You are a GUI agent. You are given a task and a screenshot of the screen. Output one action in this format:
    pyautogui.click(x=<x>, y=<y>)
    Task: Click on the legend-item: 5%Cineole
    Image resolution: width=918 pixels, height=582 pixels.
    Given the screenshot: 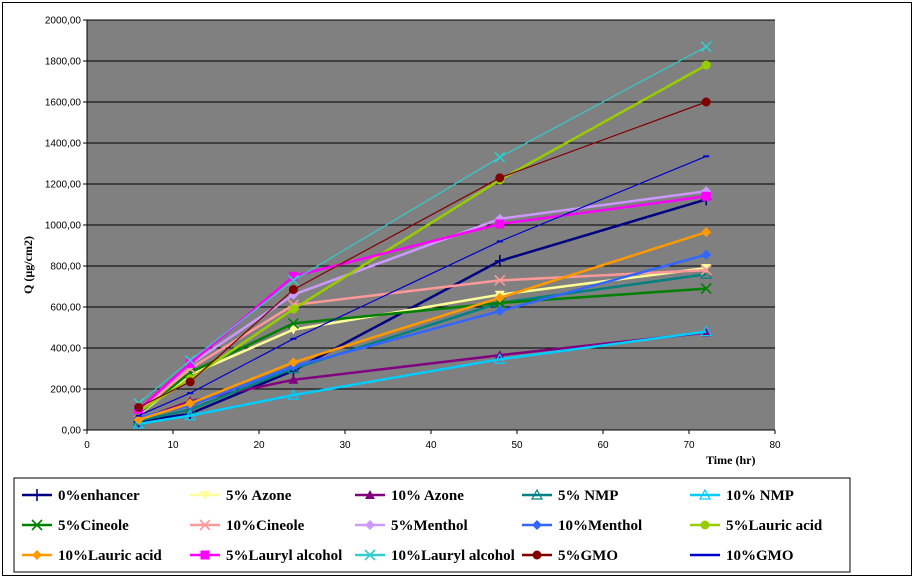 What is the action you would take?
    pyautogui.click(x=75, y=526)
    